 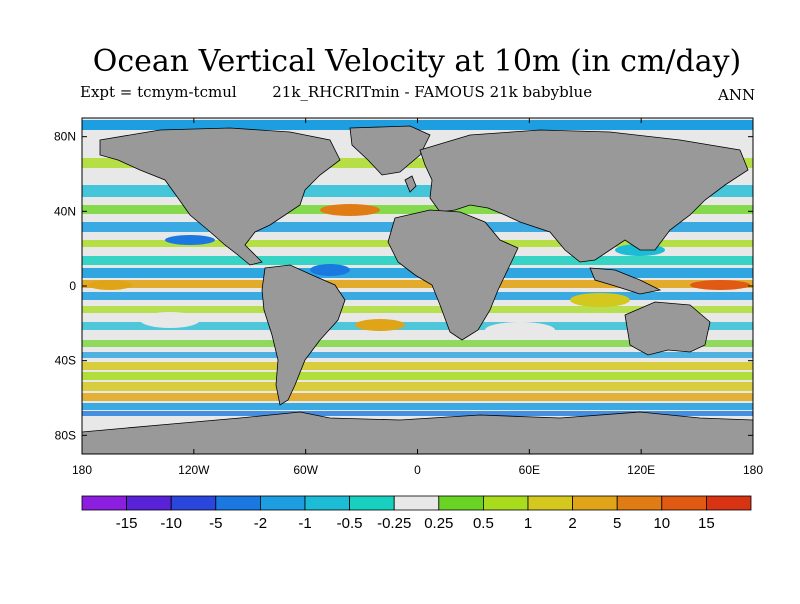 What do you see at coordinates (528, 523) in the screenshot?
I see `colorbar-label: 1` at bounding box center [528, 523].